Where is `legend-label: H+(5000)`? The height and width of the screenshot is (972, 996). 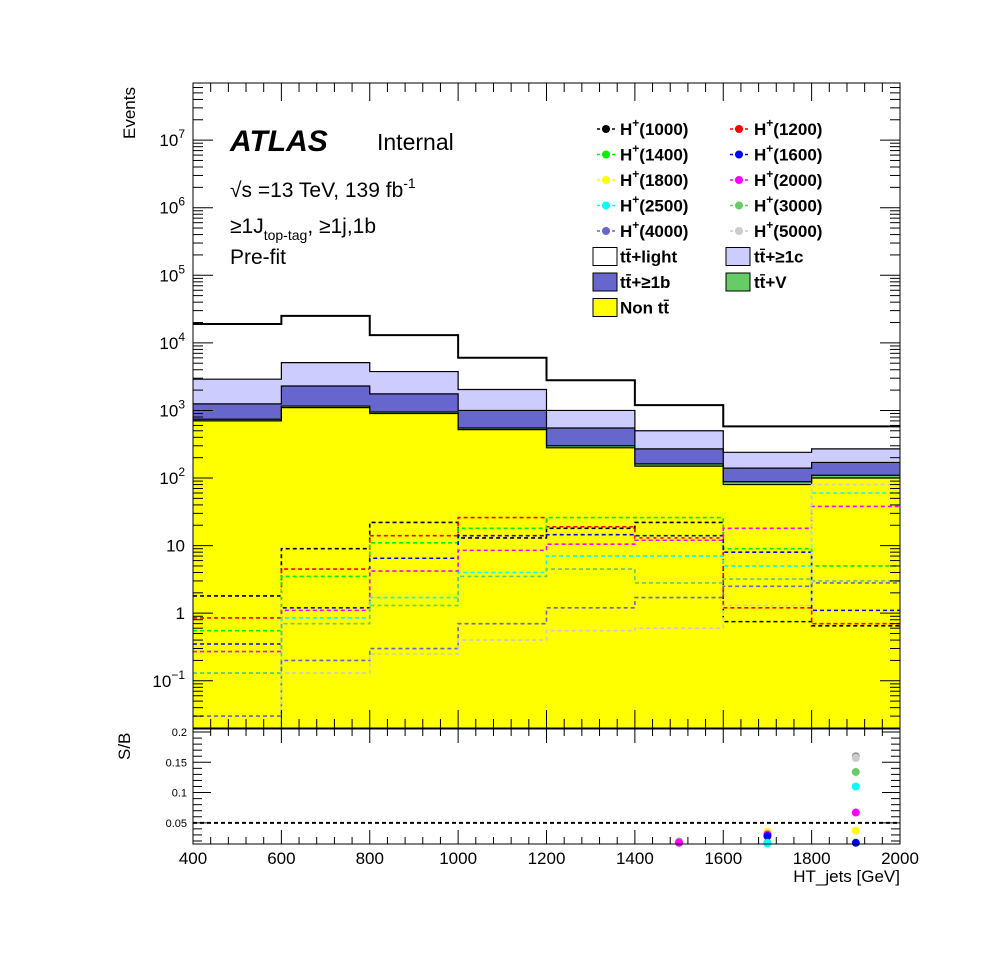
legend-label: H+(5000) is located at coordinates (788, 229).